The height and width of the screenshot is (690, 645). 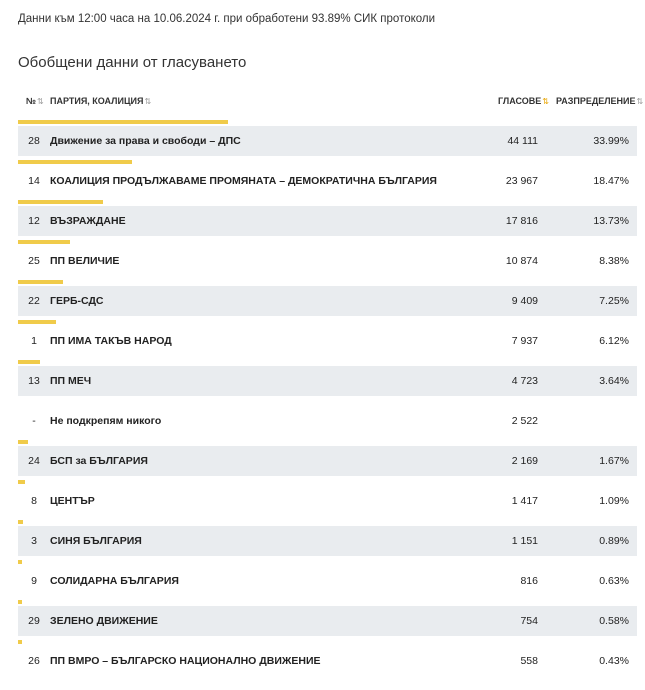 I want to click on votes-count: 4 723, so click(x=524, y=381).